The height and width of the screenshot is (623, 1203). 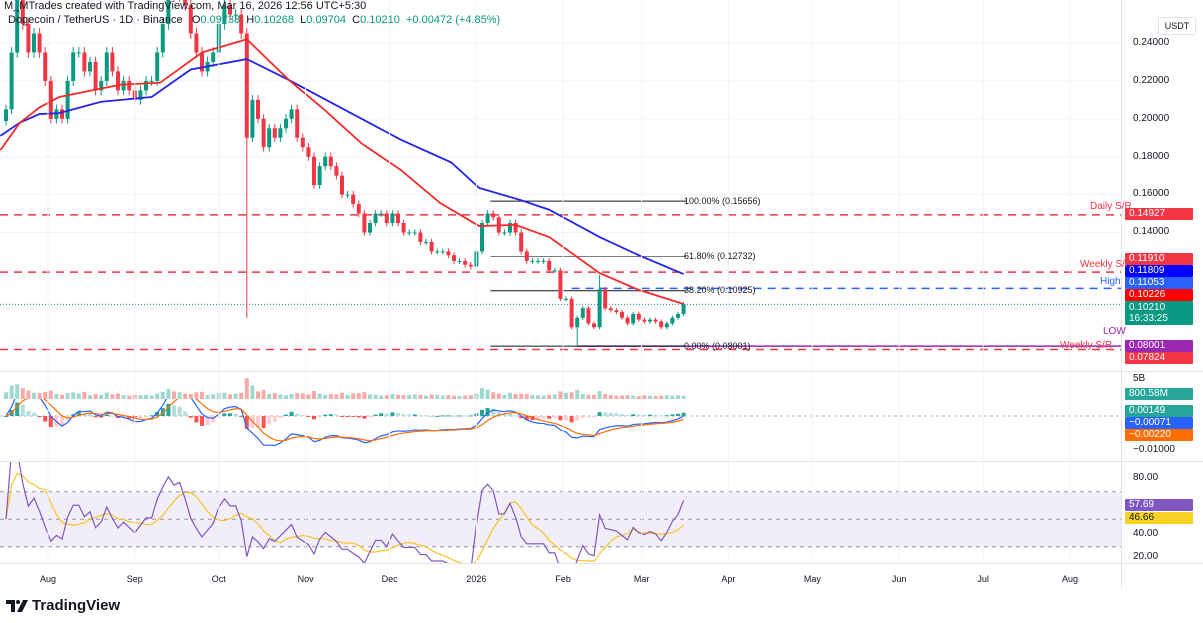 What do you see at coordinates (812, 579) in the screenshot?
I see `time-tick: May` at bounding box center [812, 579].